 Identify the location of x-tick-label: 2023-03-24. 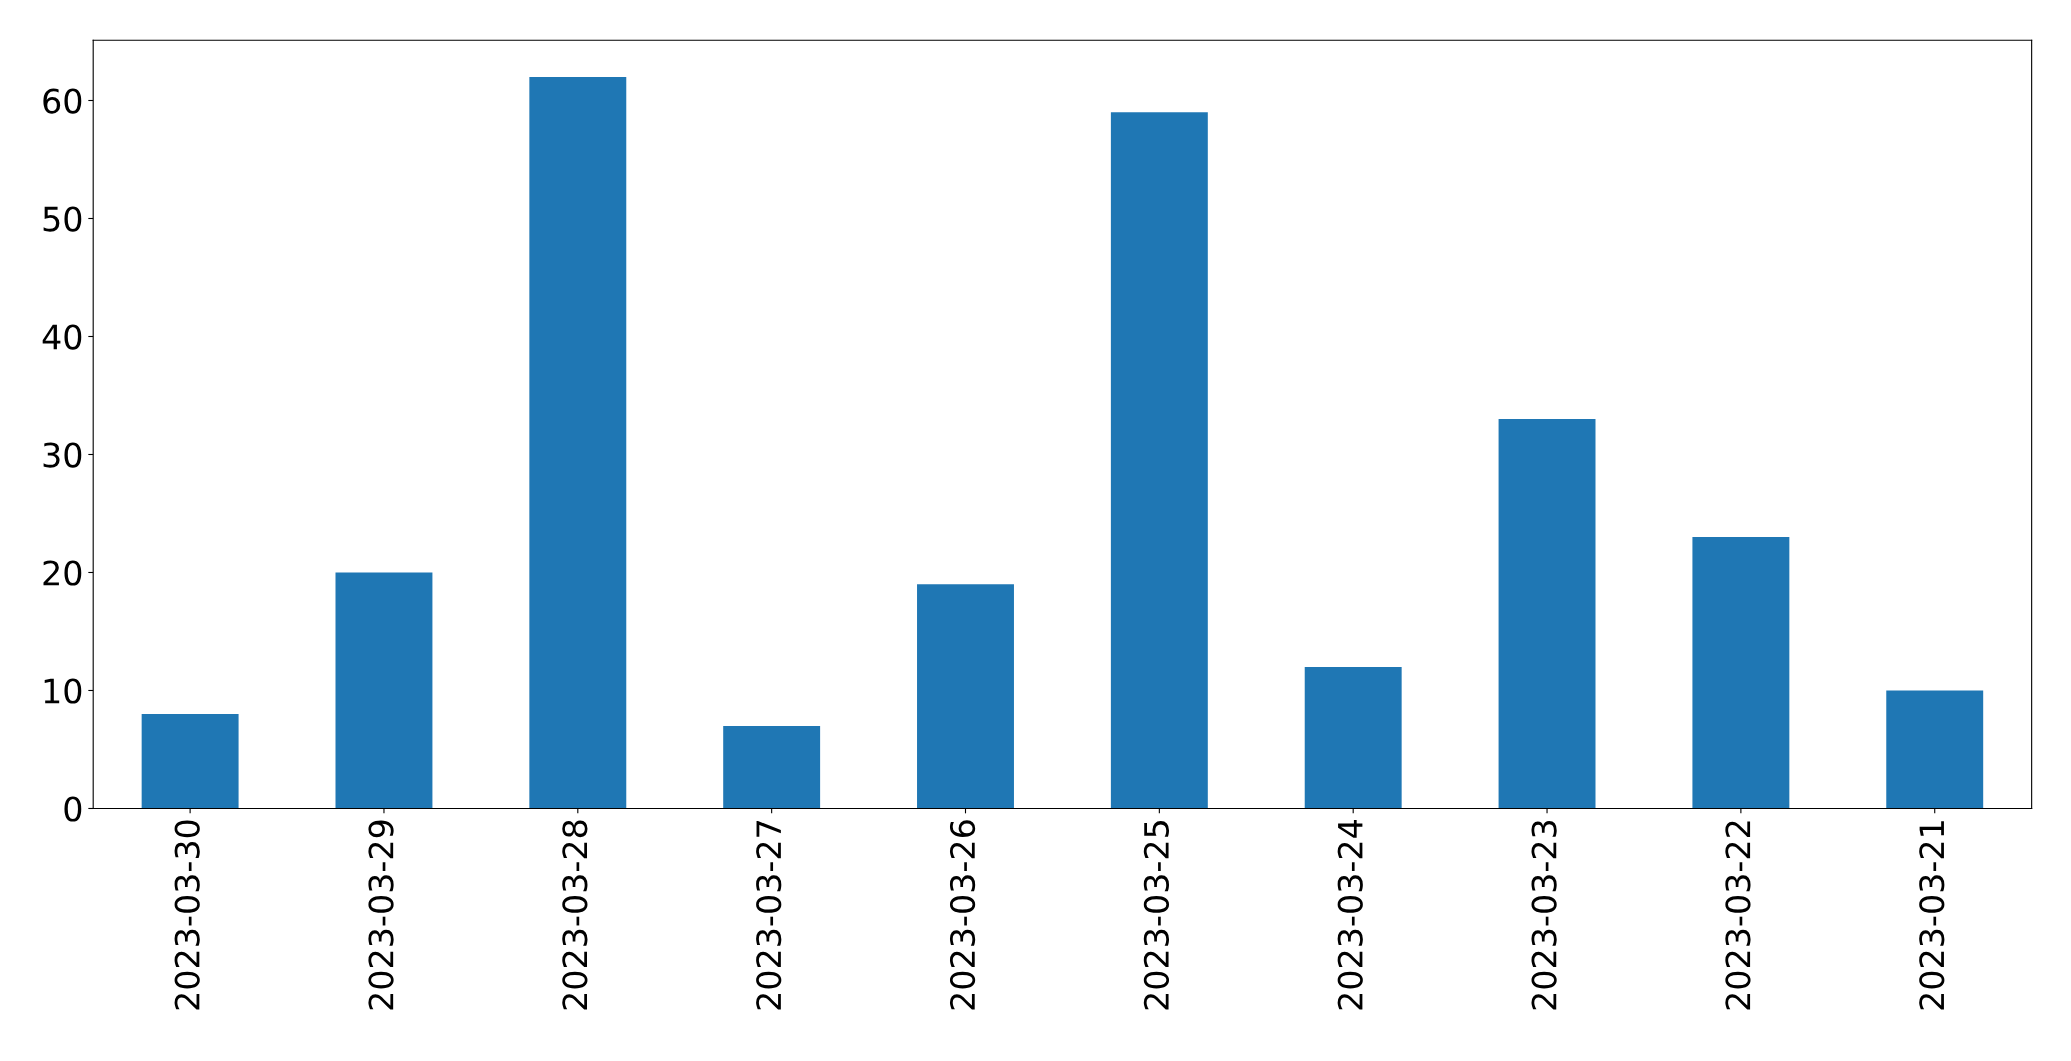
(1350, 915).